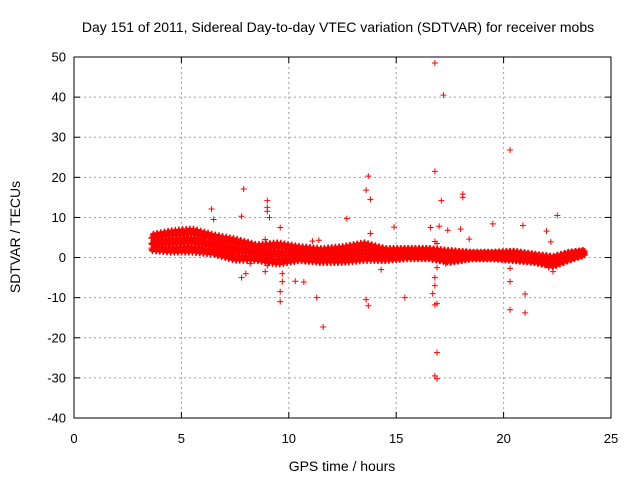 The height and width of the screenshot is (480, 640). Describe the element at coordinates (59, 177) in the screenshot. I see `y-tick-label: 20` at that location.